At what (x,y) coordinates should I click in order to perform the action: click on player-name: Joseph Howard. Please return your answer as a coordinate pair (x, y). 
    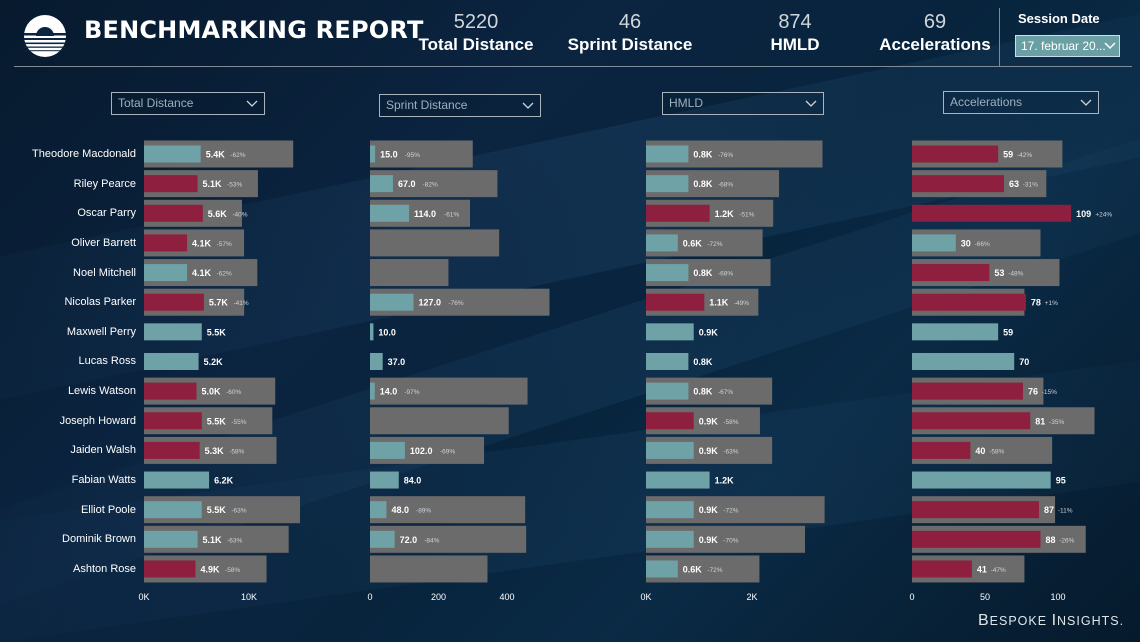
    Looking at the image, I should click on (97, 420).